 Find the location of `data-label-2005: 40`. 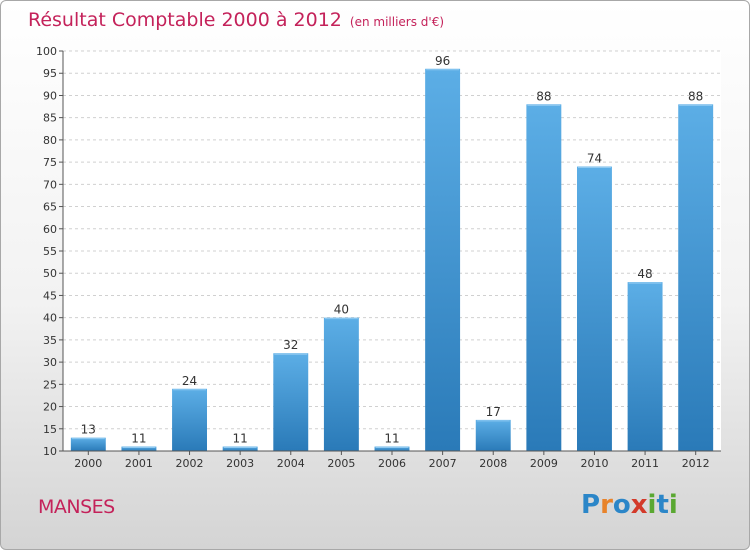

data-label-2005: 40 is located at coordinates (341, 310).